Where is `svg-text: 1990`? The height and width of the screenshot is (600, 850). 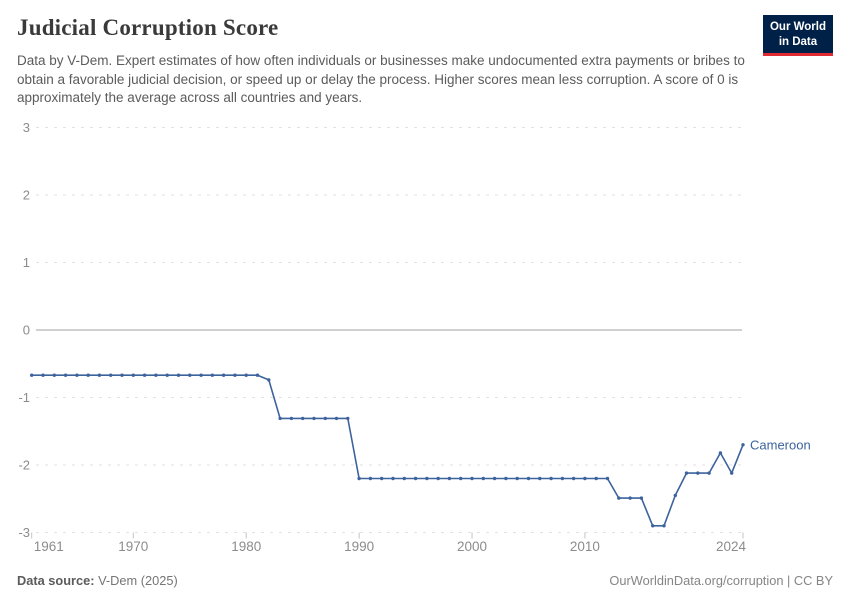
svg-text: 1990 is located at coordinates (359, 546).